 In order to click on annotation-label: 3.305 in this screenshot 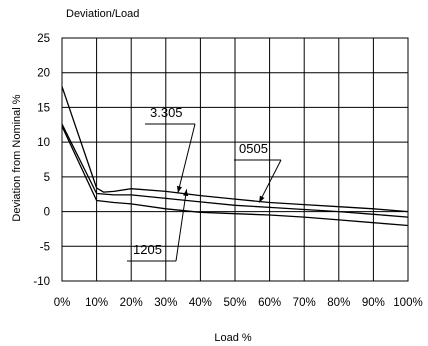, I will do `click(166, 112)`.